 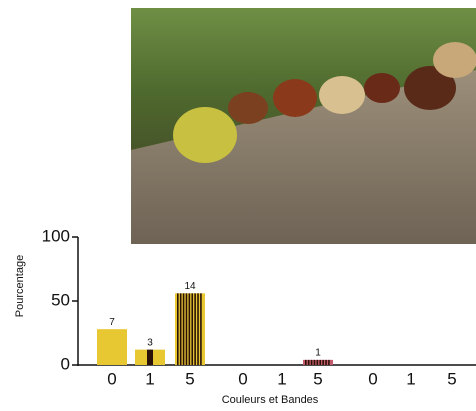 I want to click on bar-count-label: 7, so click(x=112, y=322).